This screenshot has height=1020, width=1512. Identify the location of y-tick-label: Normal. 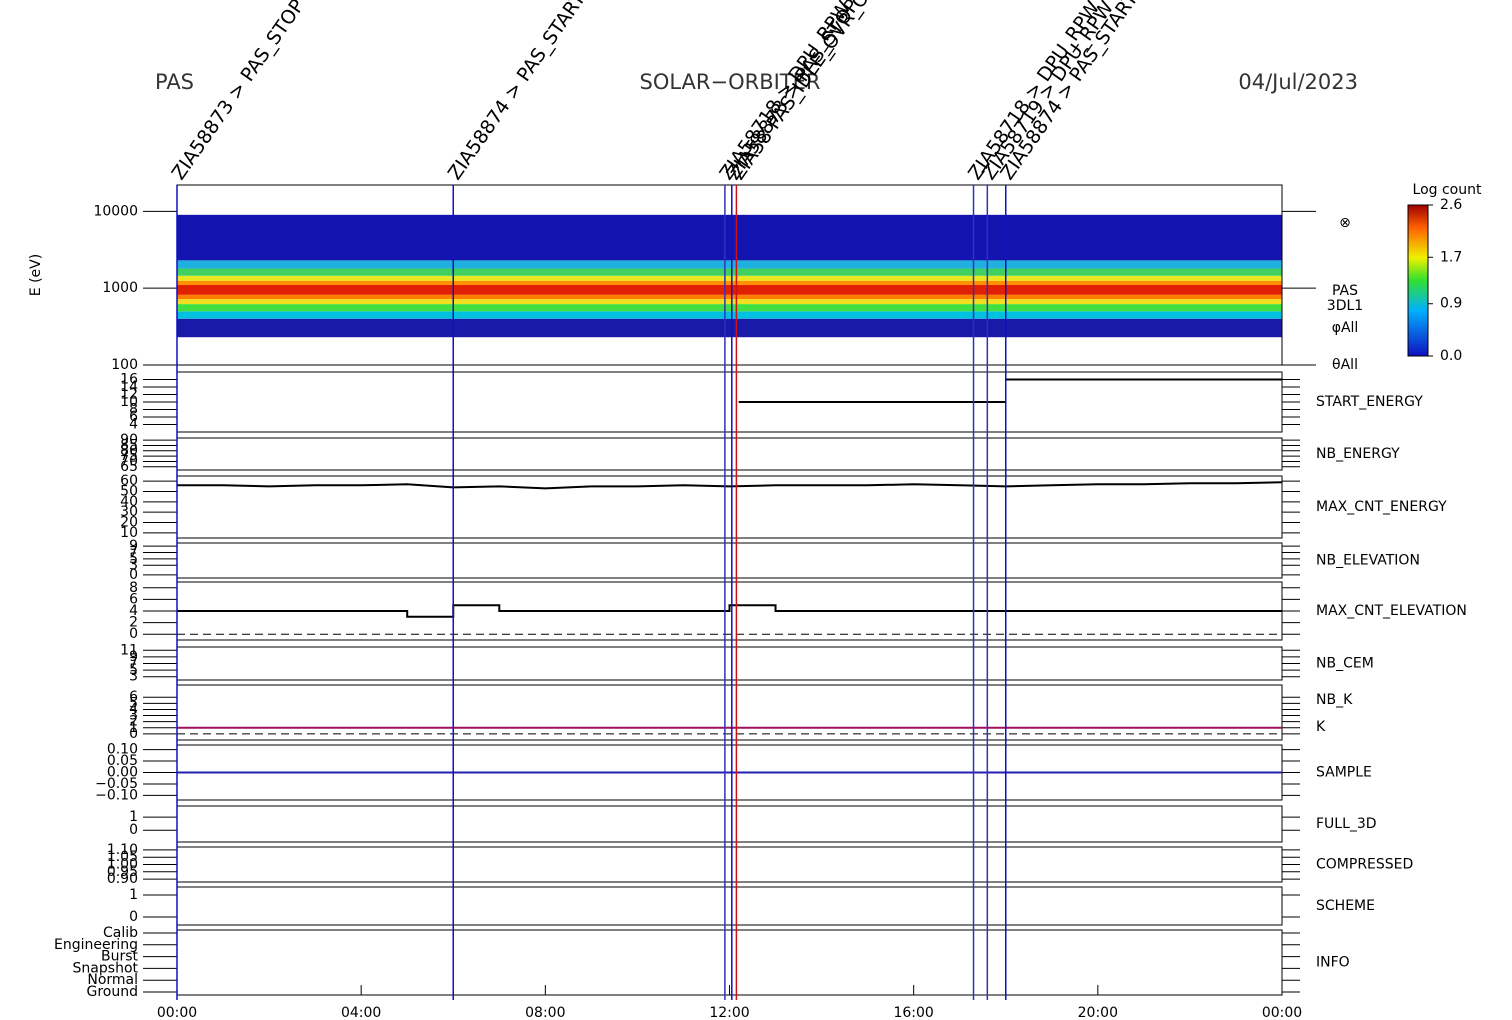
(112, 980).